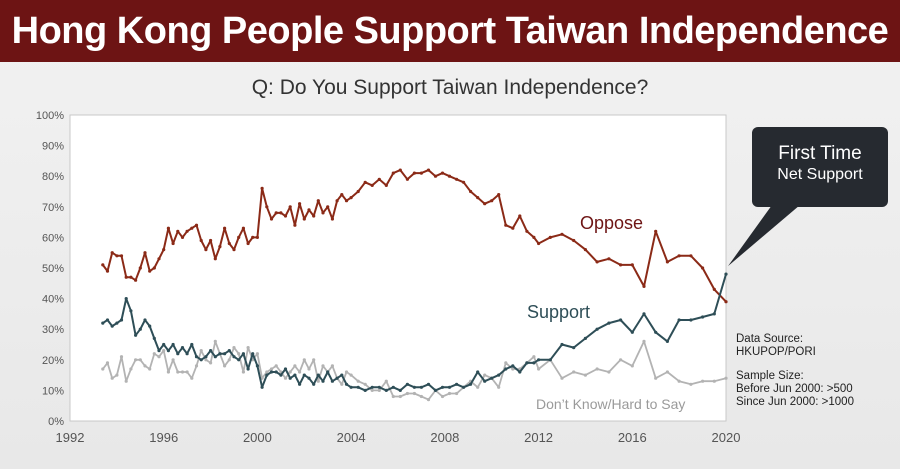 The width and height of the screenshot is (900, 469). What do you see at coordinates (53, 361) in the screenshot?
I see `y-tick-label: 20%` at bounding box center [53, 361].